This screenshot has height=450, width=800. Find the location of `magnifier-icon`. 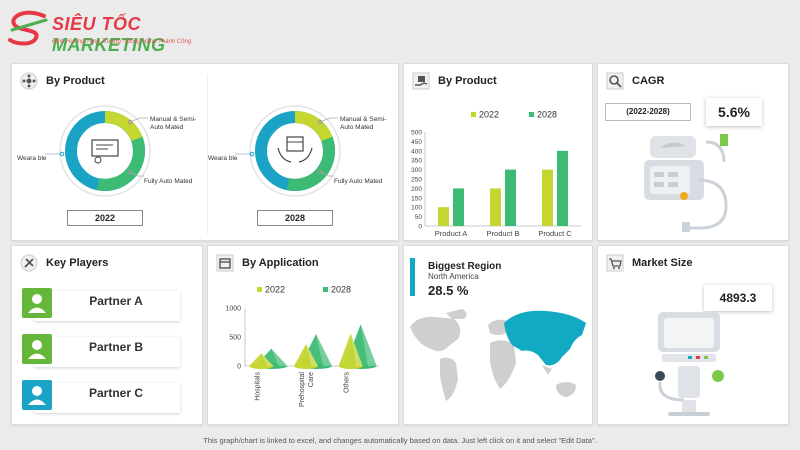

magnifier-icon is located at coordinates (615, 81).